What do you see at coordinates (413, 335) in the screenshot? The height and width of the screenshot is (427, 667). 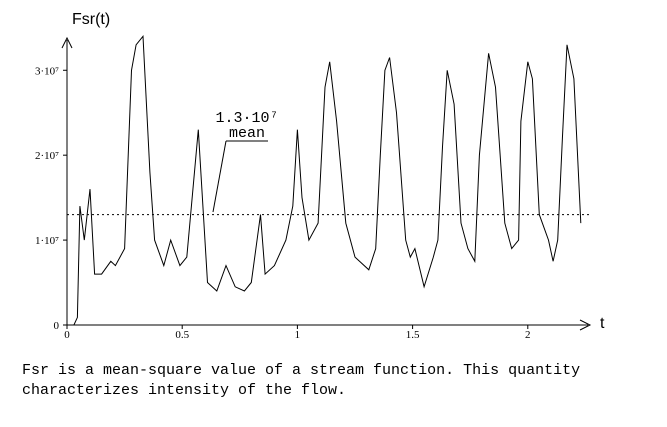 I see `x-tick-label: 1.5` at bounding box center [413, 335].